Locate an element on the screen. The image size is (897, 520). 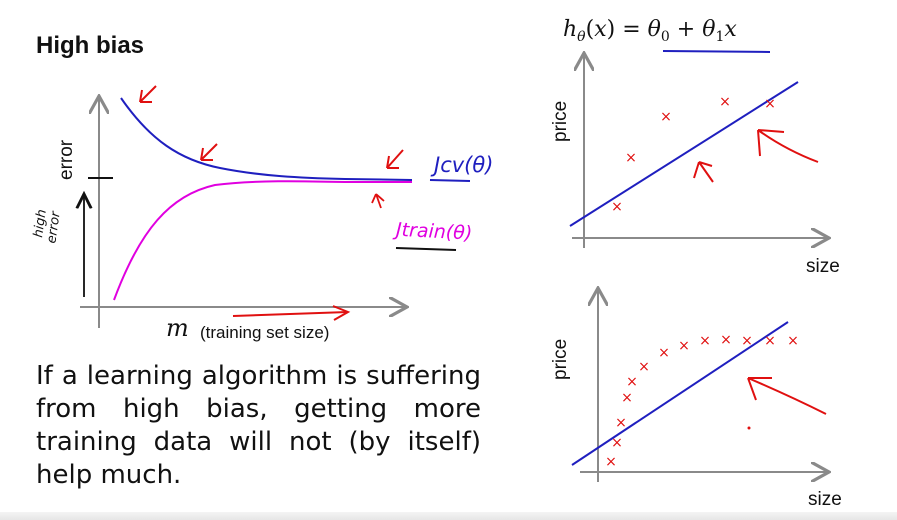
hypothesis-h: h is located at coordinates (570, 29).